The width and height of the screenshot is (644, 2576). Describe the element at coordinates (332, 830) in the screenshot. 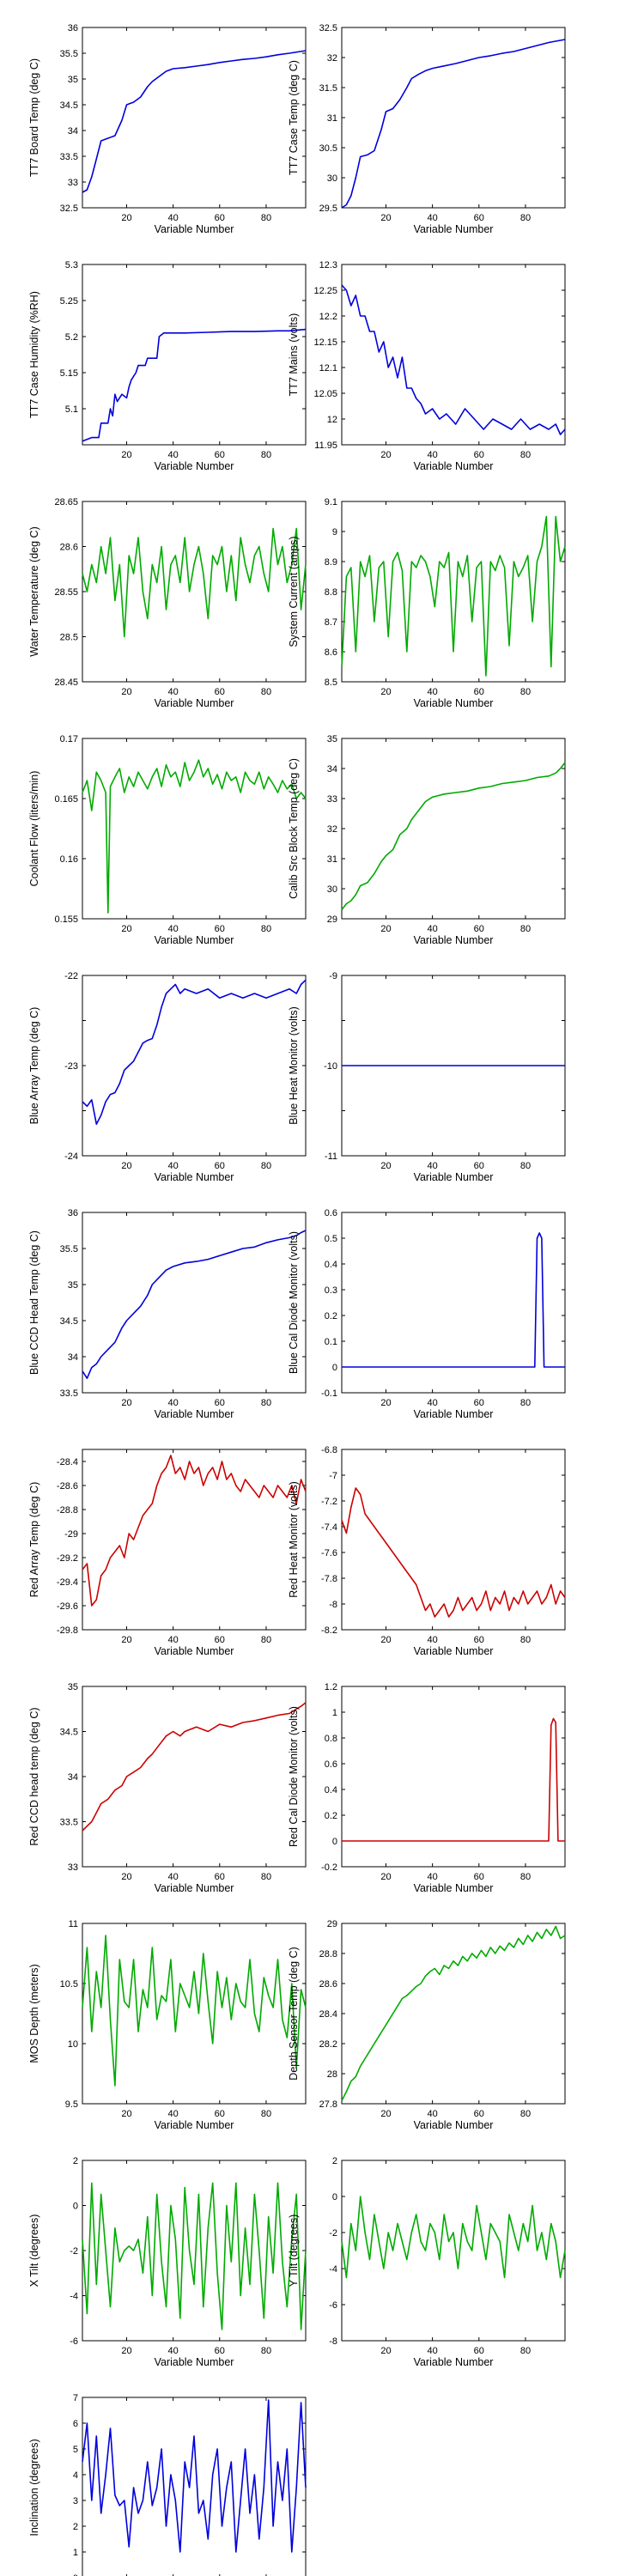

I see `y-tick-label: 32` at that location.